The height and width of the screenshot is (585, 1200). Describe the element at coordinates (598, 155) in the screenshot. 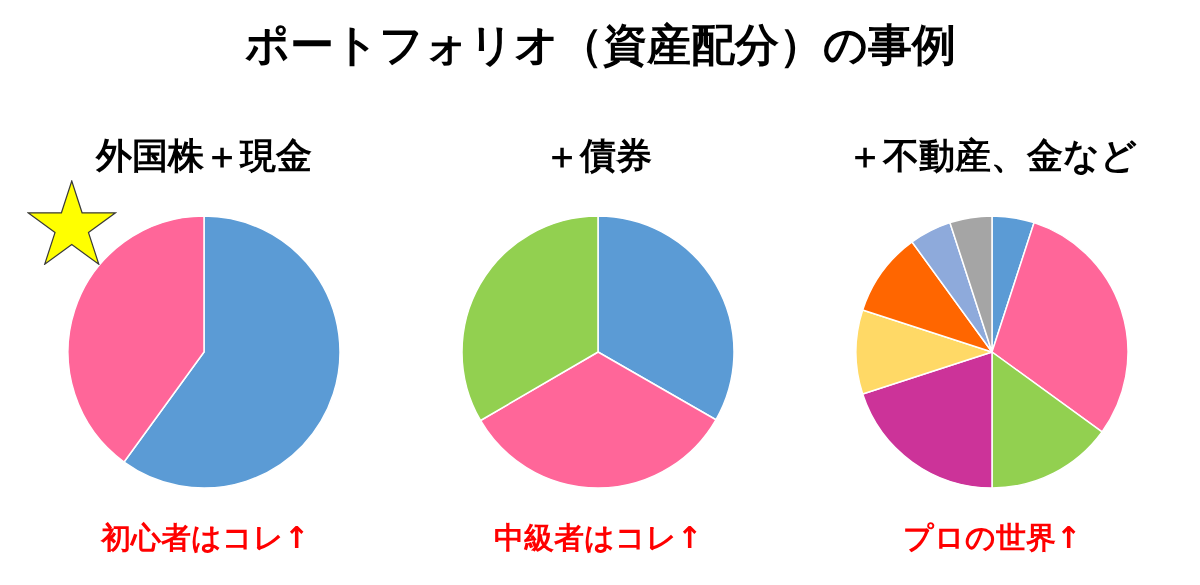

I see `chart-title: ＋債券` at that location.